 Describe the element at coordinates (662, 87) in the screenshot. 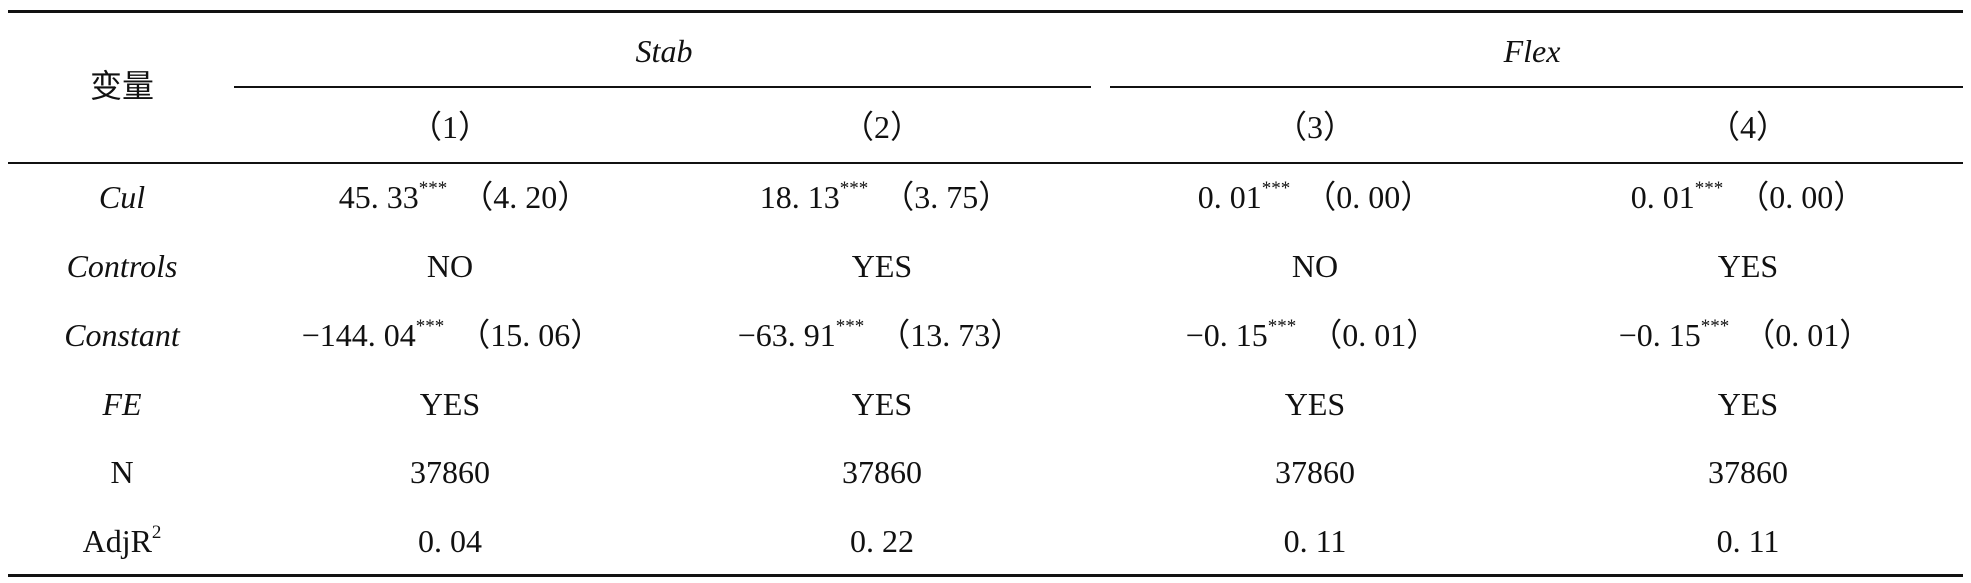

I see `stab-group-rule` at that location.